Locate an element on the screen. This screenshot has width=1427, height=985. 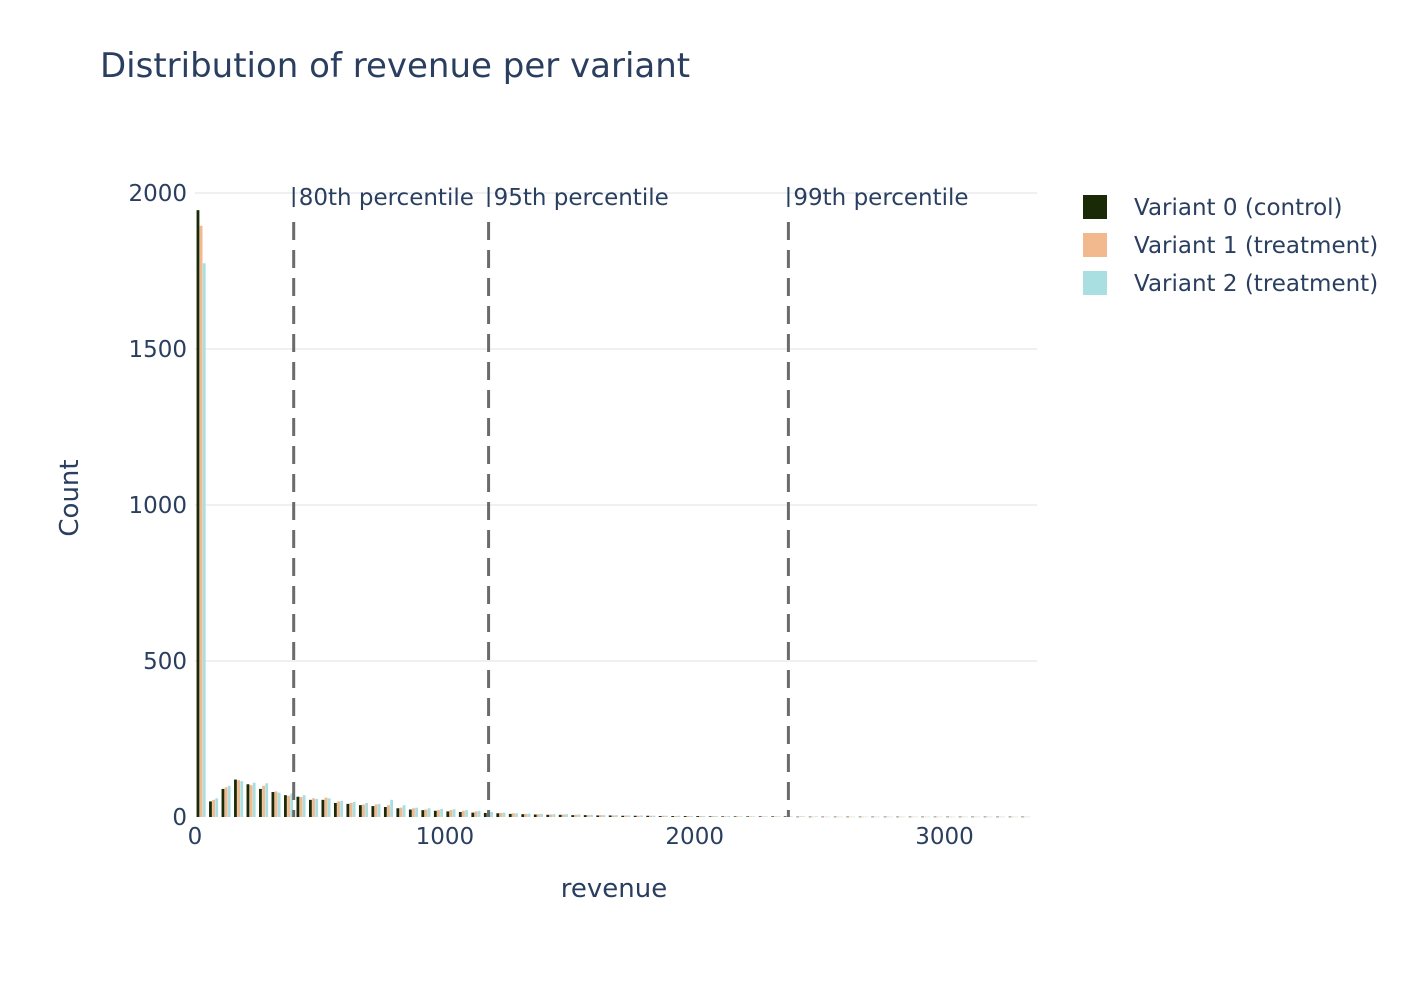
legend-item: Variant 1 (treatment) is located at coordinates (1230, 246).